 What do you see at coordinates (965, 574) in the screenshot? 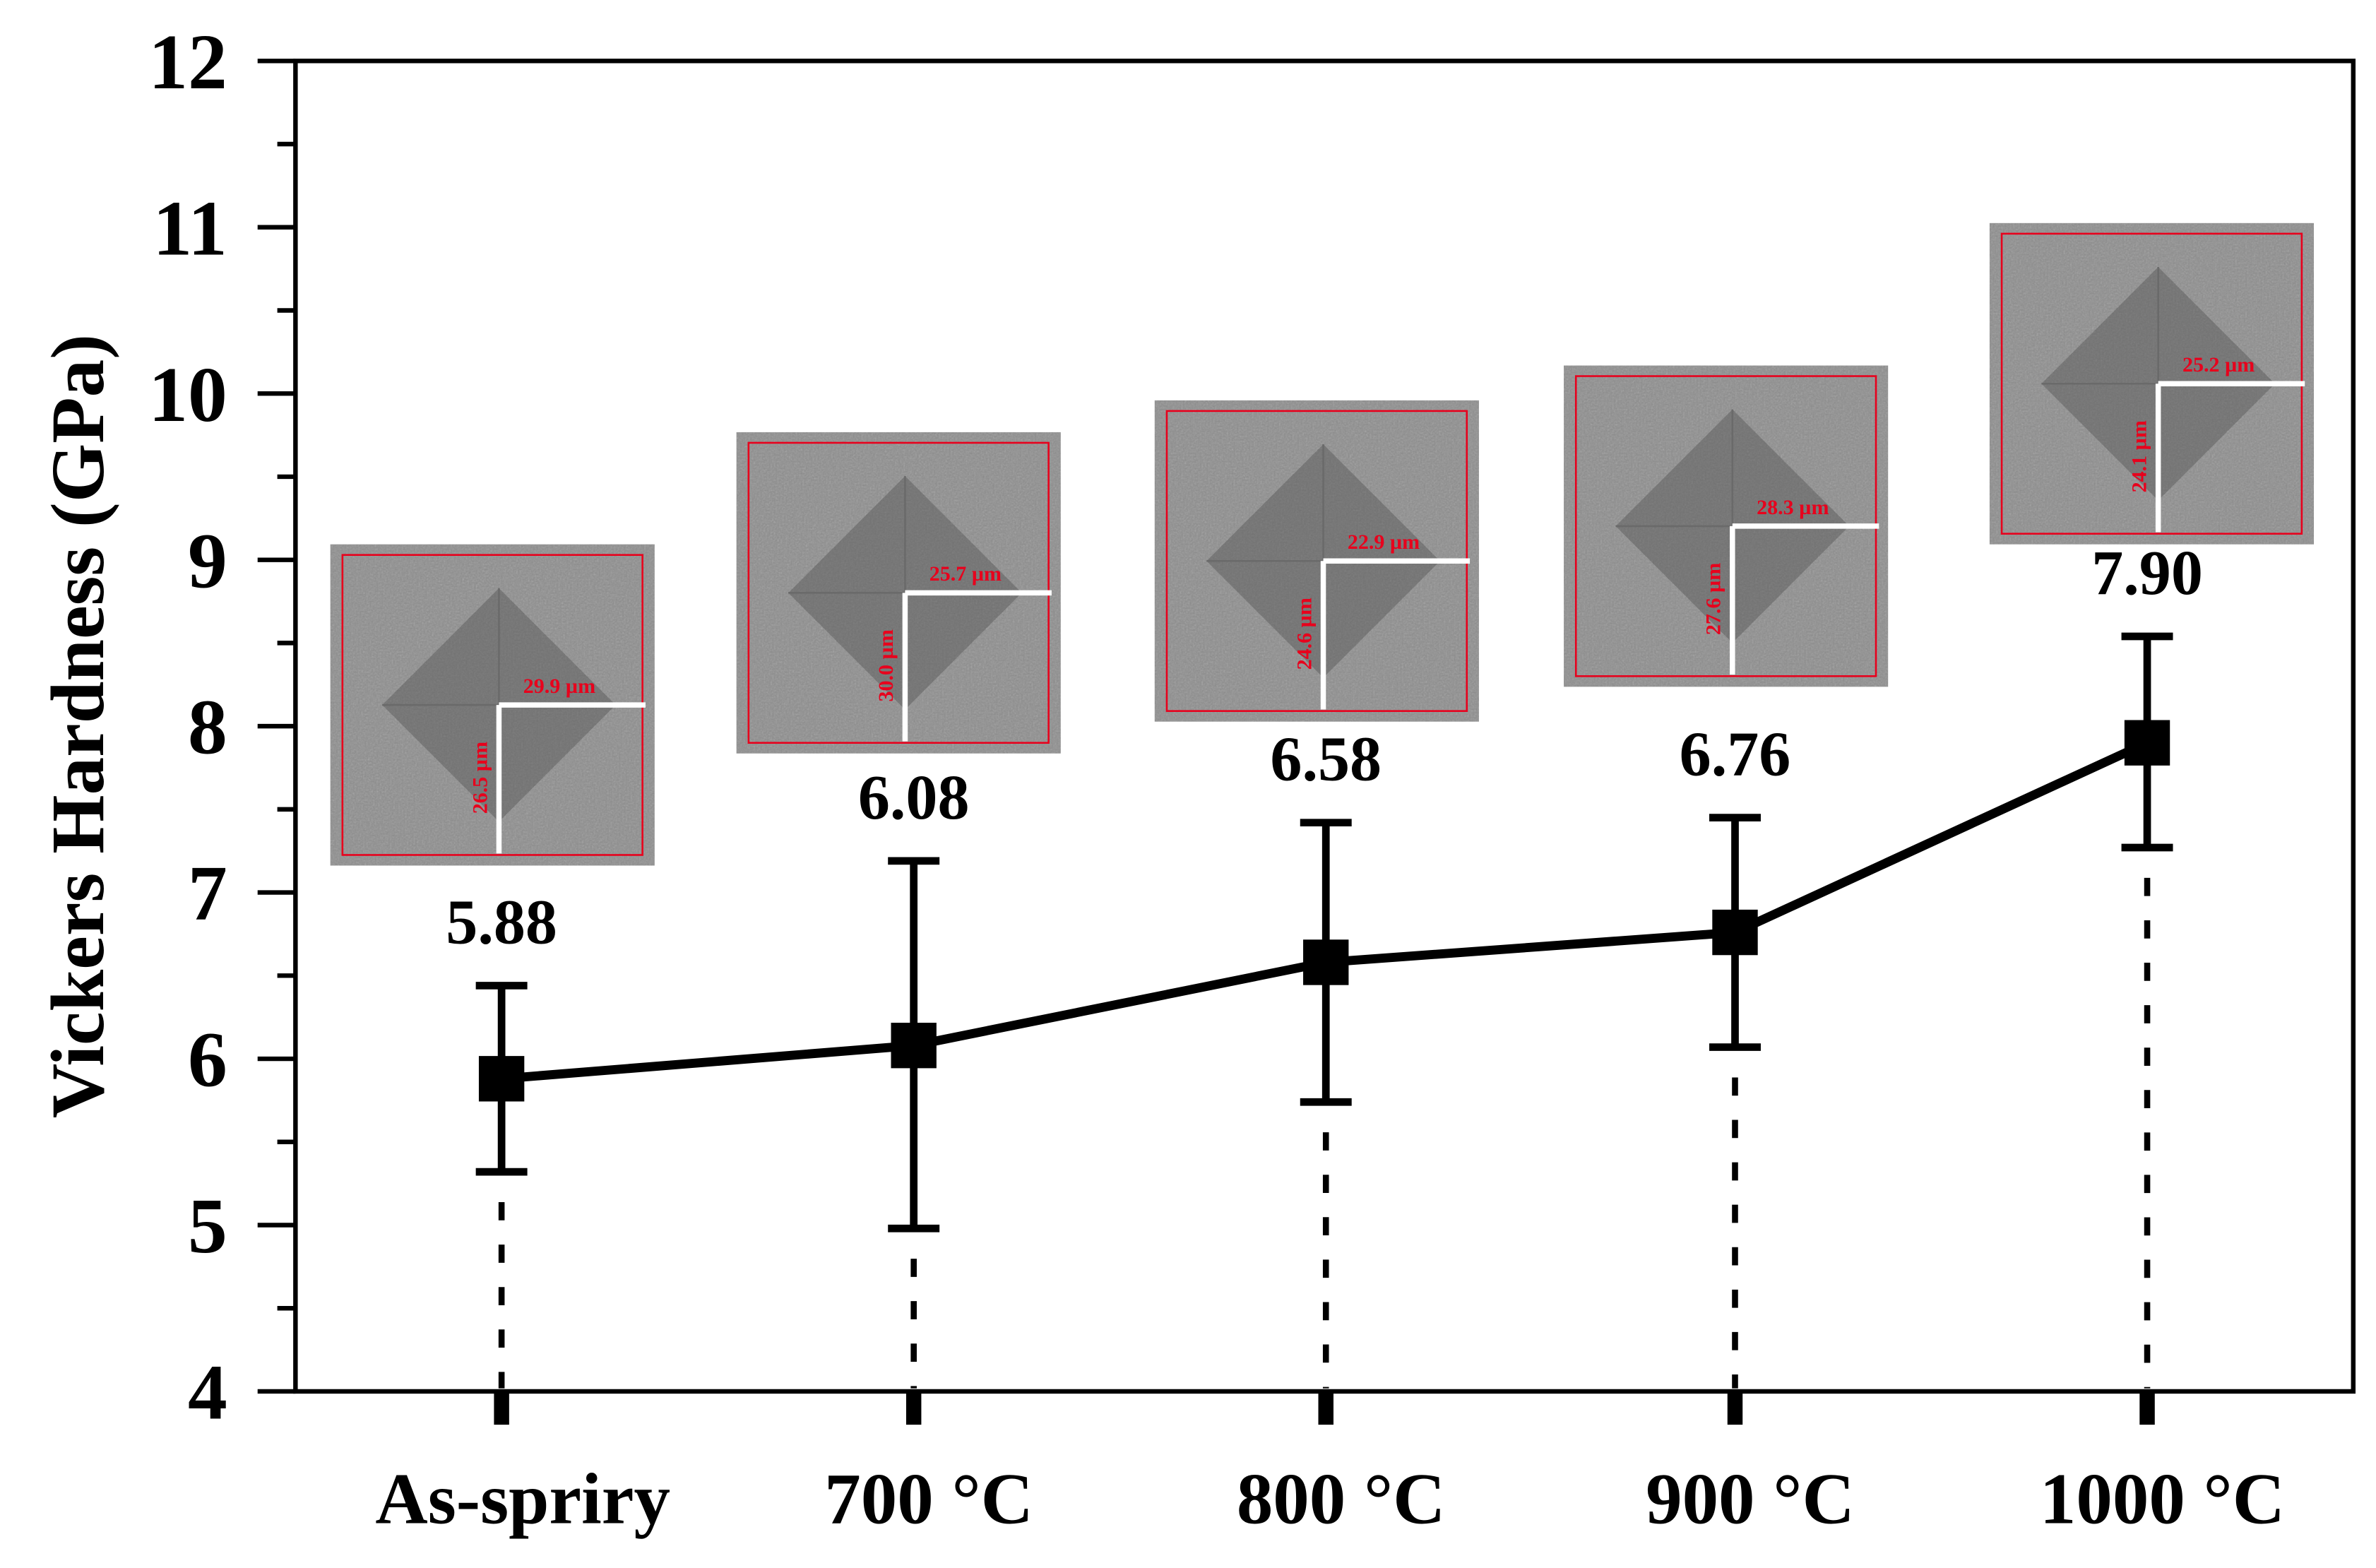
I see `horizontal-diagonal-label: 25.7 µm` at bounding box center [965, 574].